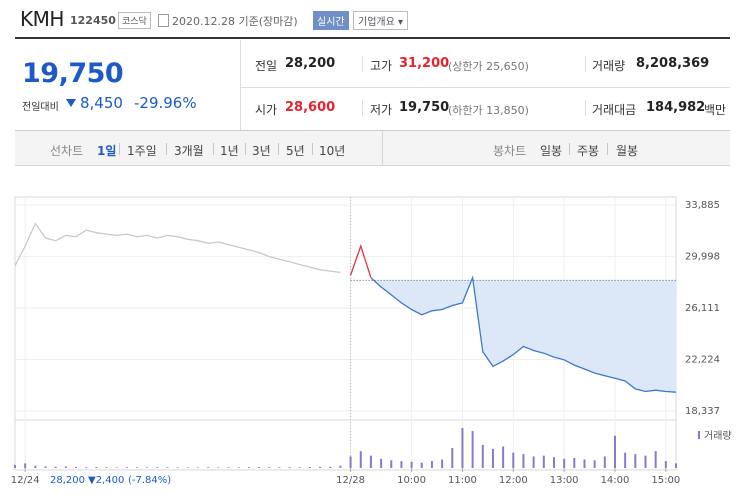 The width and height of the screenshot is (743, 500). What do you see at coordinates (40, 107) in the screenshot?
I see `change-label: 전일대비` at bounding box center [40, 107].